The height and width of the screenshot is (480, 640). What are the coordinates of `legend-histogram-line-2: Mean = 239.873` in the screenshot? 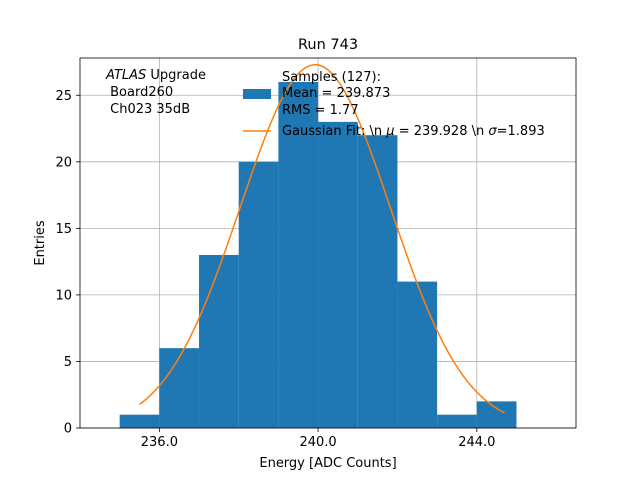 It's located at (336, 93).